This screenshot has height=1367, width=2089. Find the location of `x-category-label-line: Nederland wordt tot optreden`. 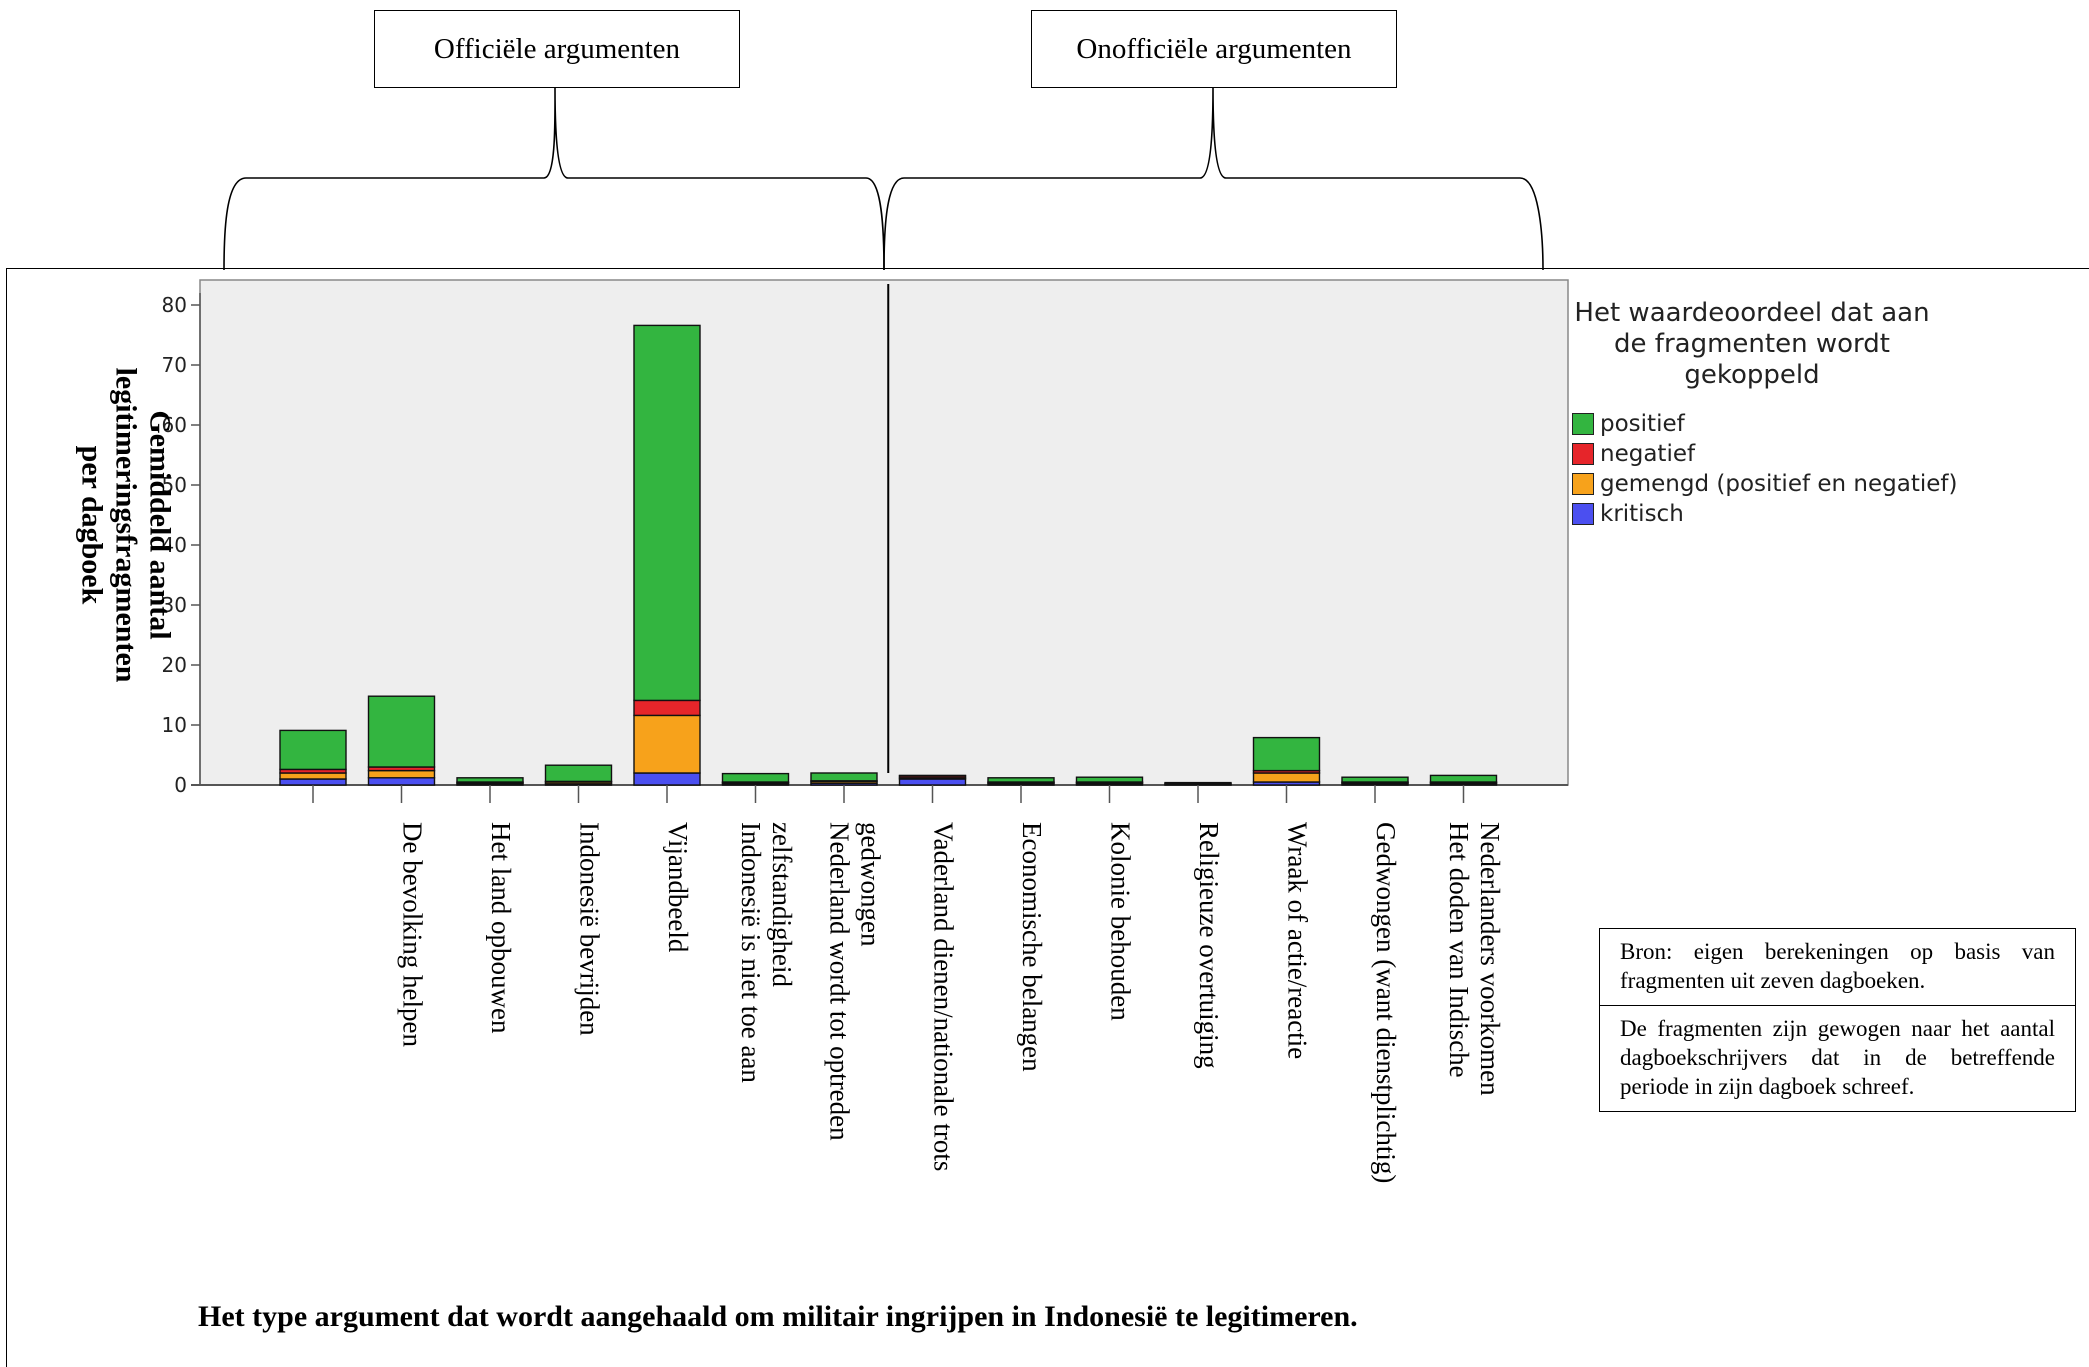

x-category-label-line: Nederland wordt tot optreden is located at coordinates (840, 981).